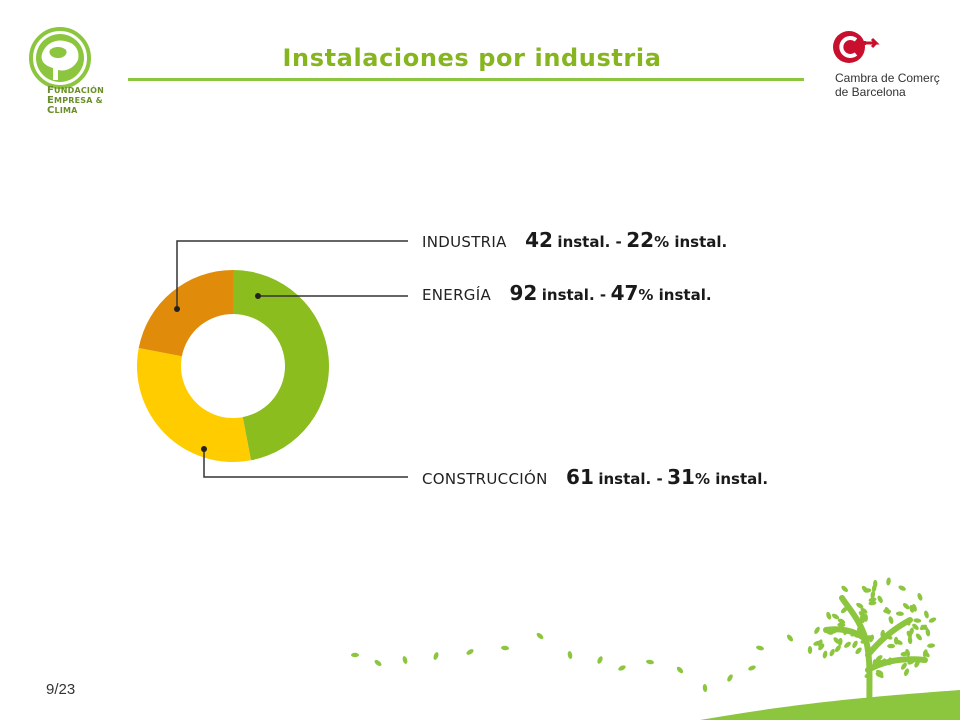 This screenshot has width=960, height=720. Describe the element at coordinates (472, 58) in the screenshot. I see `page-title: Instalaciones por industria` at that location.